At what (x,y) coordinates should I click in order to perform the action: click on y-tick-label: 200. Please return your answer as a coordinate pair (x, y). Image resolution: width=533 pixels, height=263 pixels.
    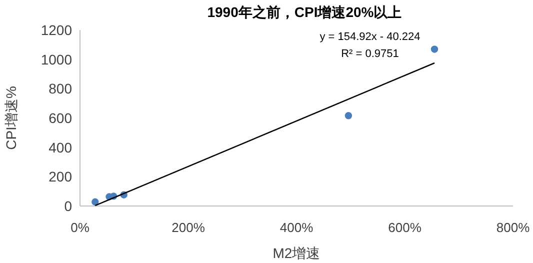
    Looking at the image, I should click on (60, 176).